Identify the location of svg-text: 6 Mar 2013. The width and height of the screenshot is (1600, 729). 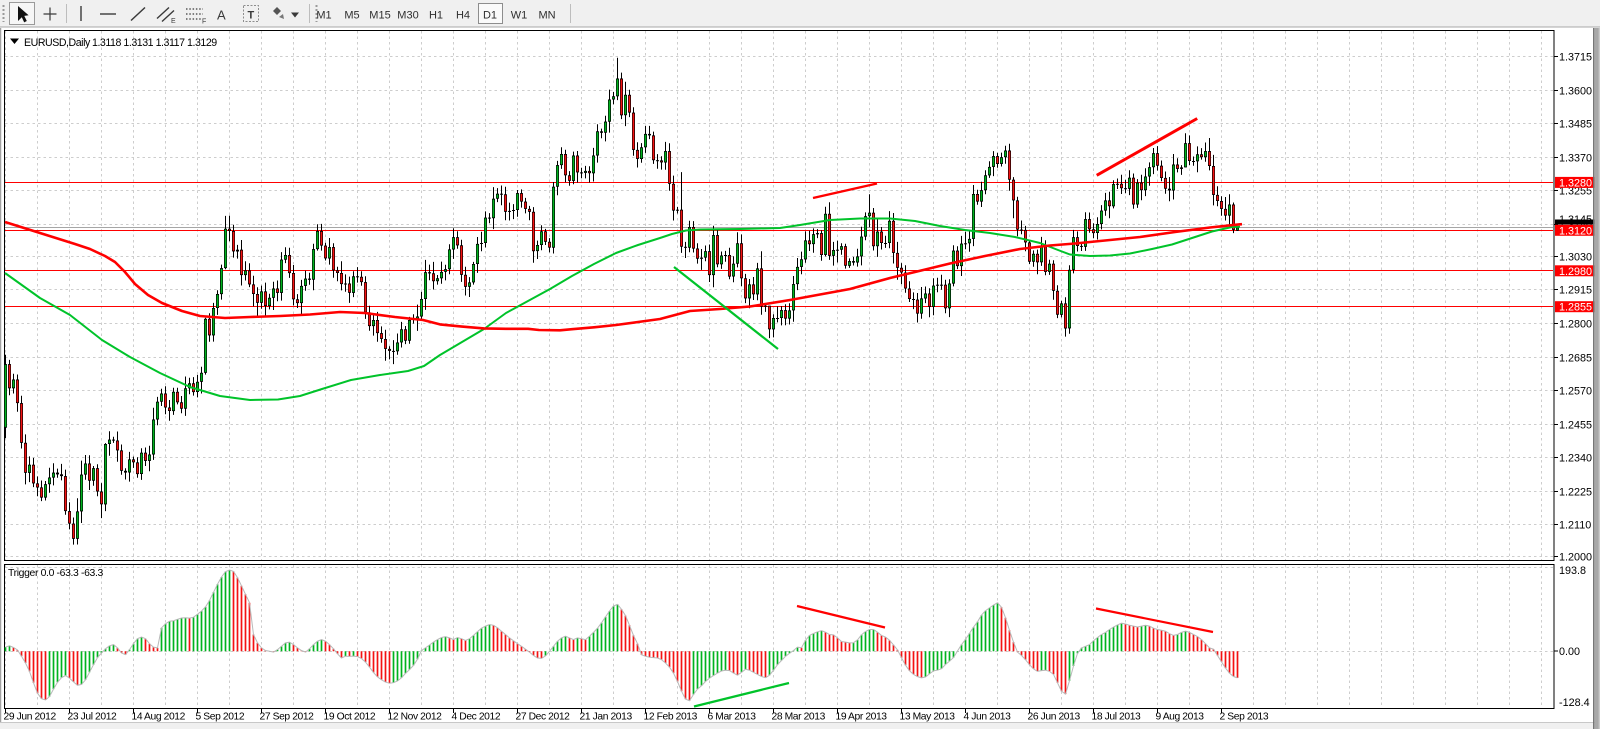
(732, 717).